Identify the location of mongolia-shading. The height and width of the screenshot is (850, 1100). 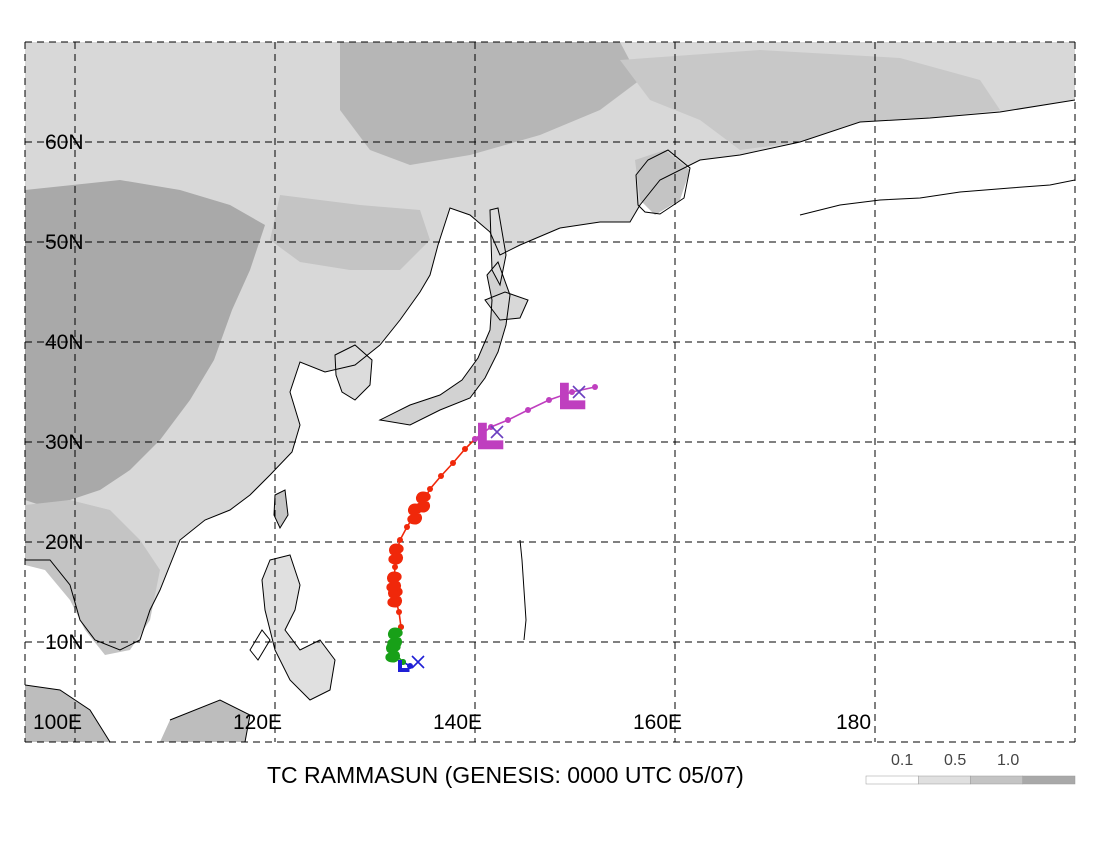
(350, 232).